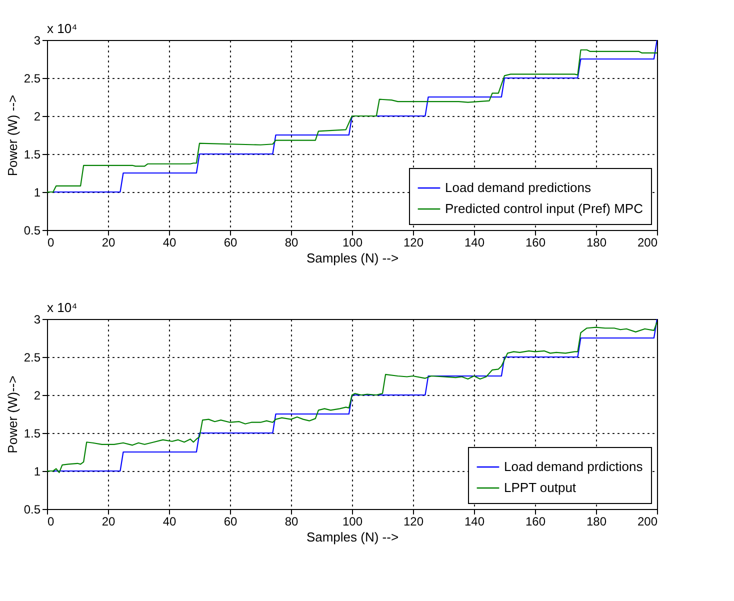  What do you see at coordinates (518, 187) in the screenshot?
I see `legend-label: Load demand predictions` at bounding box center [518, 187].